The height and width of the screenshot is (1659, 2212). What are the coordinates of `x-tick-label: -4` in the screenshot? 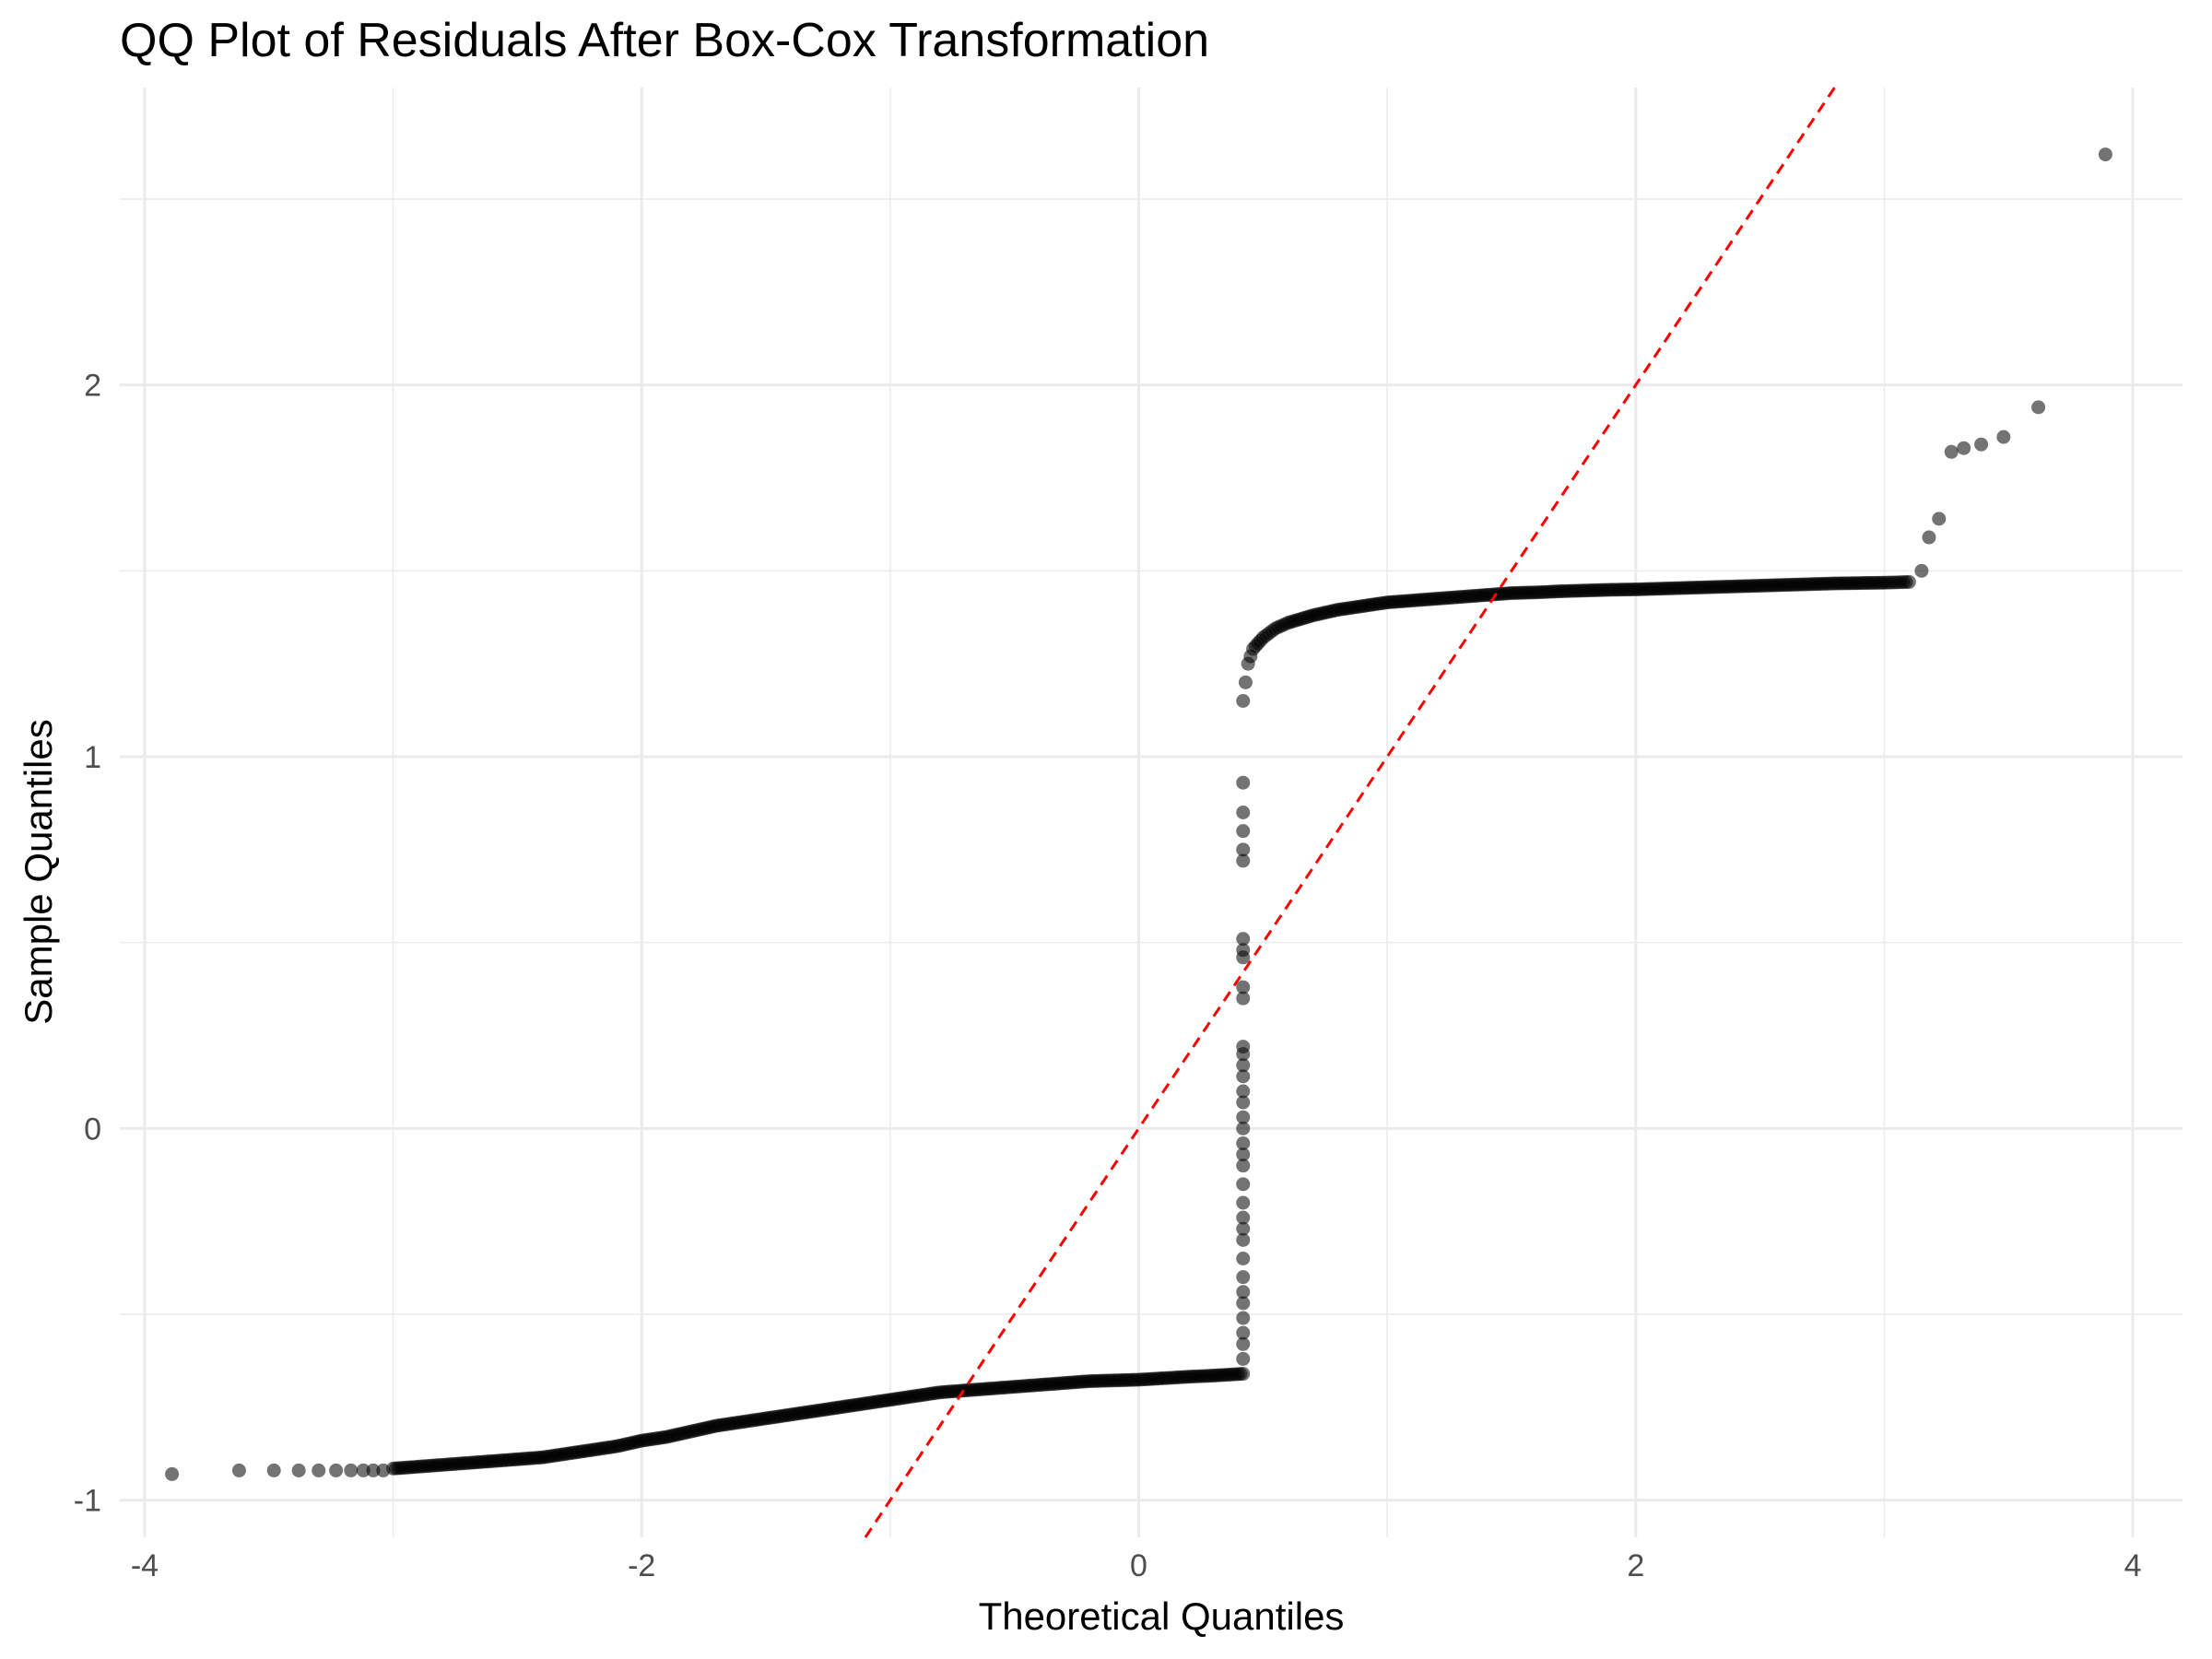 It's located at (145, 1565).